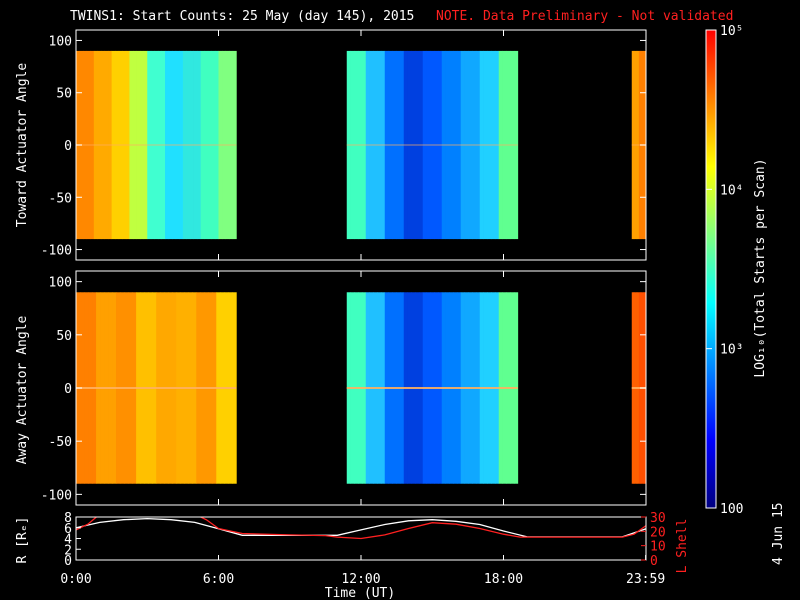 This screenshot has width=800, height=600. I want to click on colorbar-label: LOG₁₀(Total Starts per Scan), so click(760, 267).